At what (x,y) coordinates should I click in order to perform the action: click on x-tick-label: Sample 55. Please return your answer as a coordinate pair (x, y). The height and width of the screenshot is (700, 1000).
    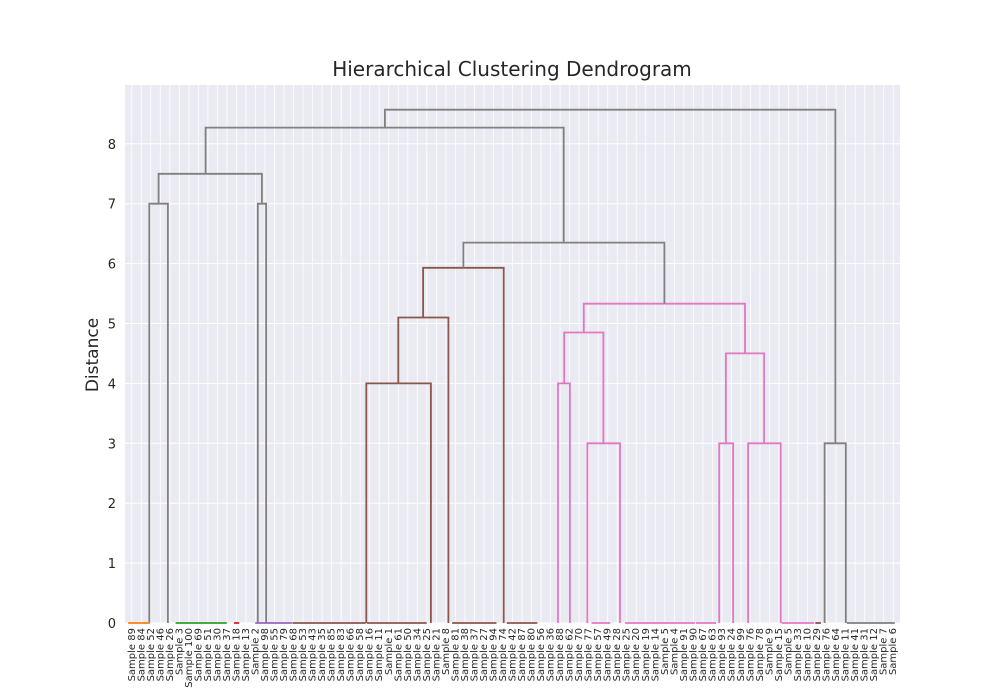
    Looking at the image, I should click on (275, 654).